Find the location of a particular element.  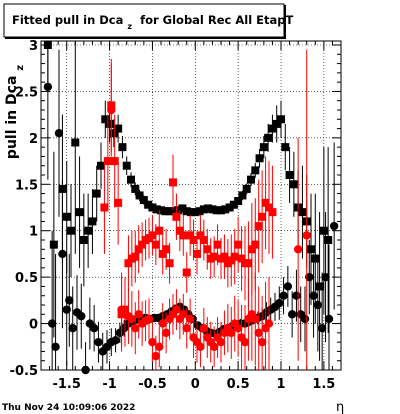

y-axis-label: pull in Dca z is located at coordinates (15, 112).